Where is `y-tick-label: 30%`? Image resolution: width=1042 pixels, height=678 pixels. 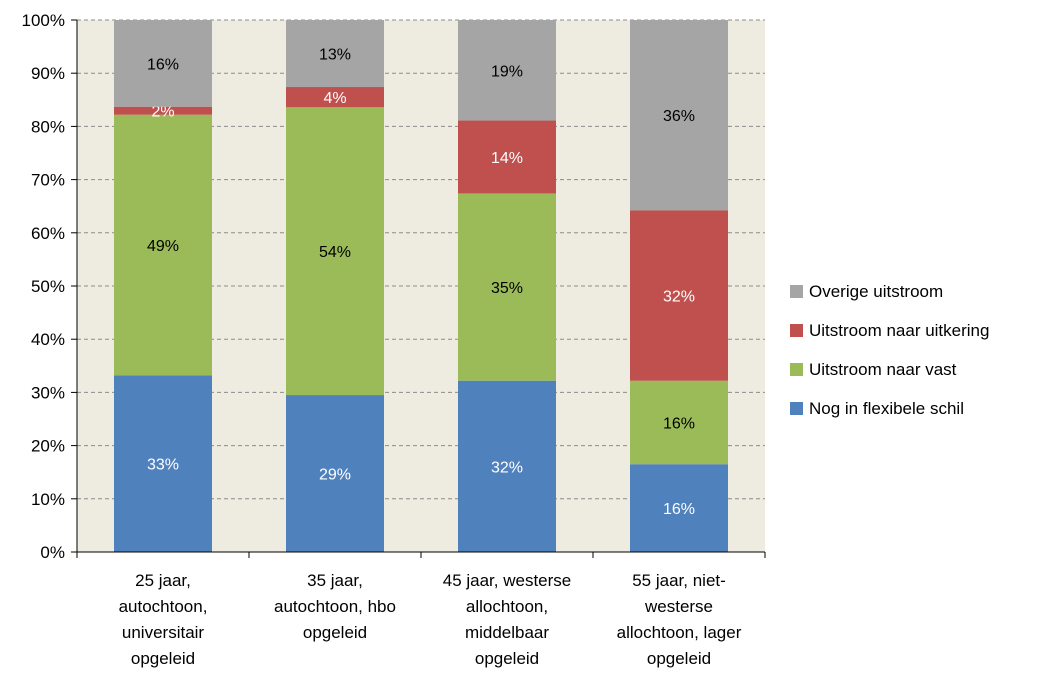 y-tick-label: 30% is located at coordinates (48, 392).